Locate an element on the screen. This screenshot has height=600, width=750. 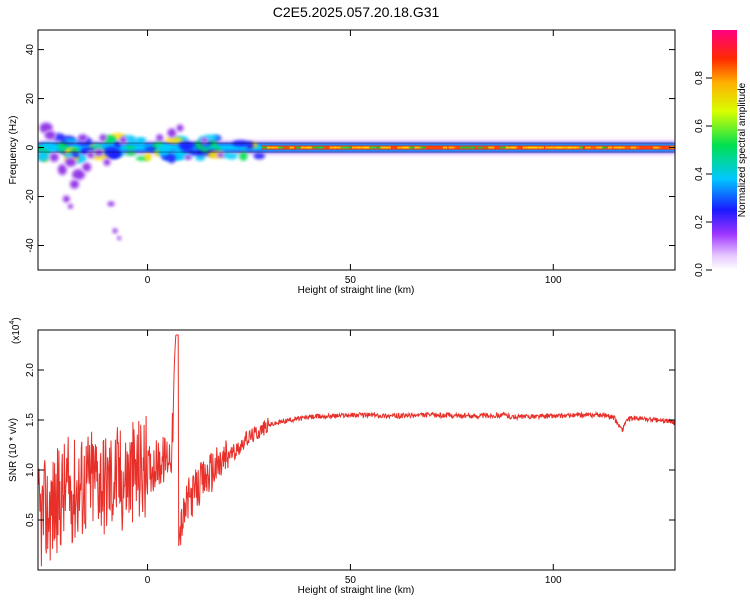
spectrogram-xtick-label: 50 is located at coordinates (351, 280).